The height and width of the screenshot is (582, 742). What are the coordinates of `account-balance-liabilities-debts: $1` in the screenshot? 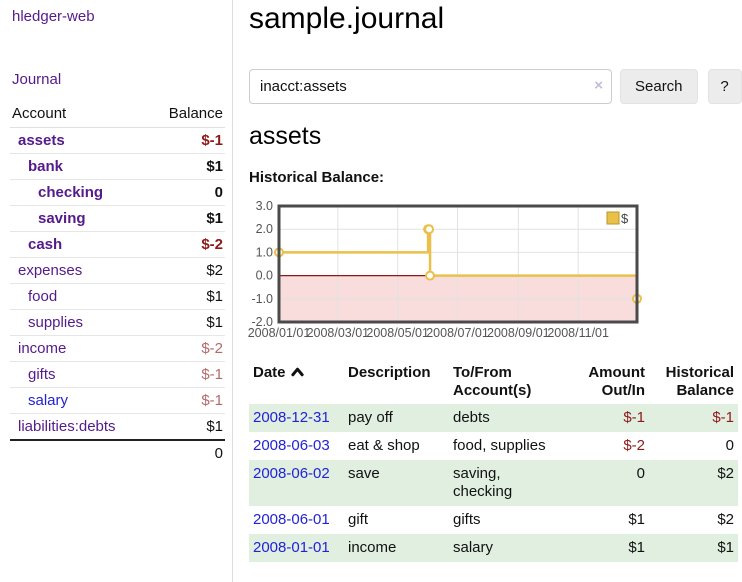 It's located at (187, 427).